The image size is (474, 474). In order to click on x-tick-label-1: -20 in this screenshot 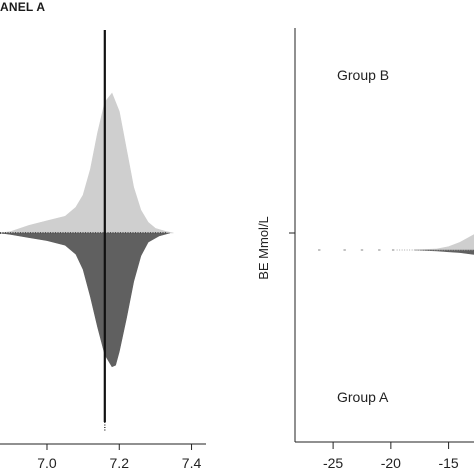, I will do `click(391, 463)`.